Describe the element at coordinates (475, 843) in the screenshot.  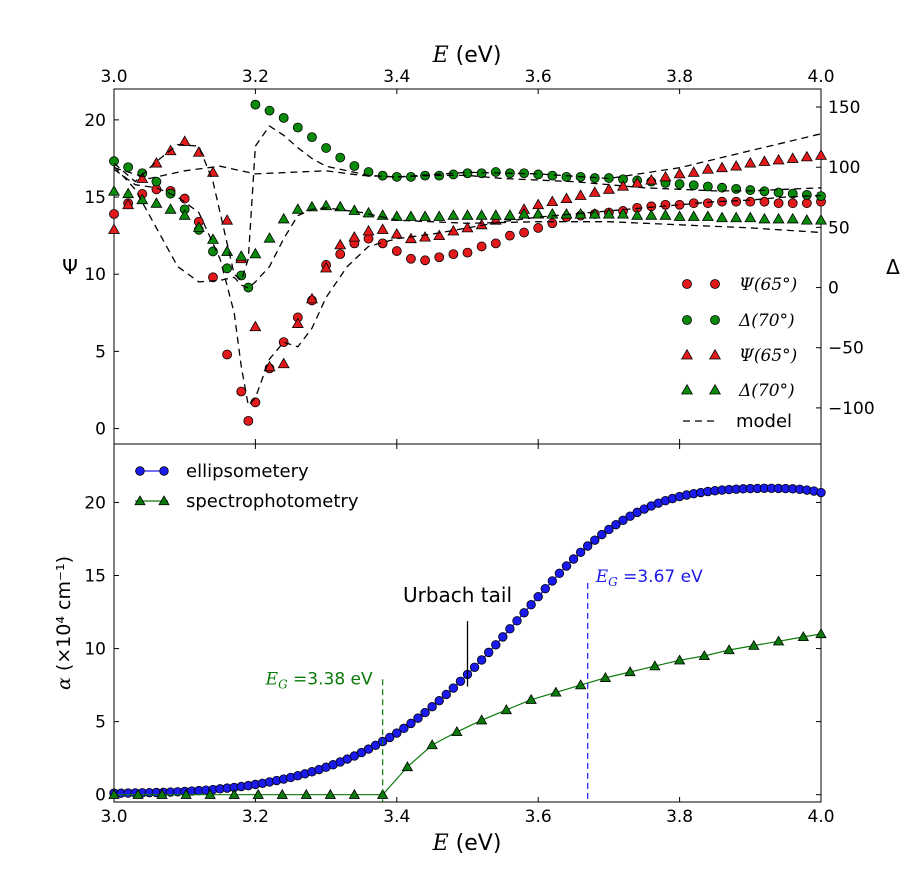
I see `bottom-x-axis-unit: (eV)` at that location.